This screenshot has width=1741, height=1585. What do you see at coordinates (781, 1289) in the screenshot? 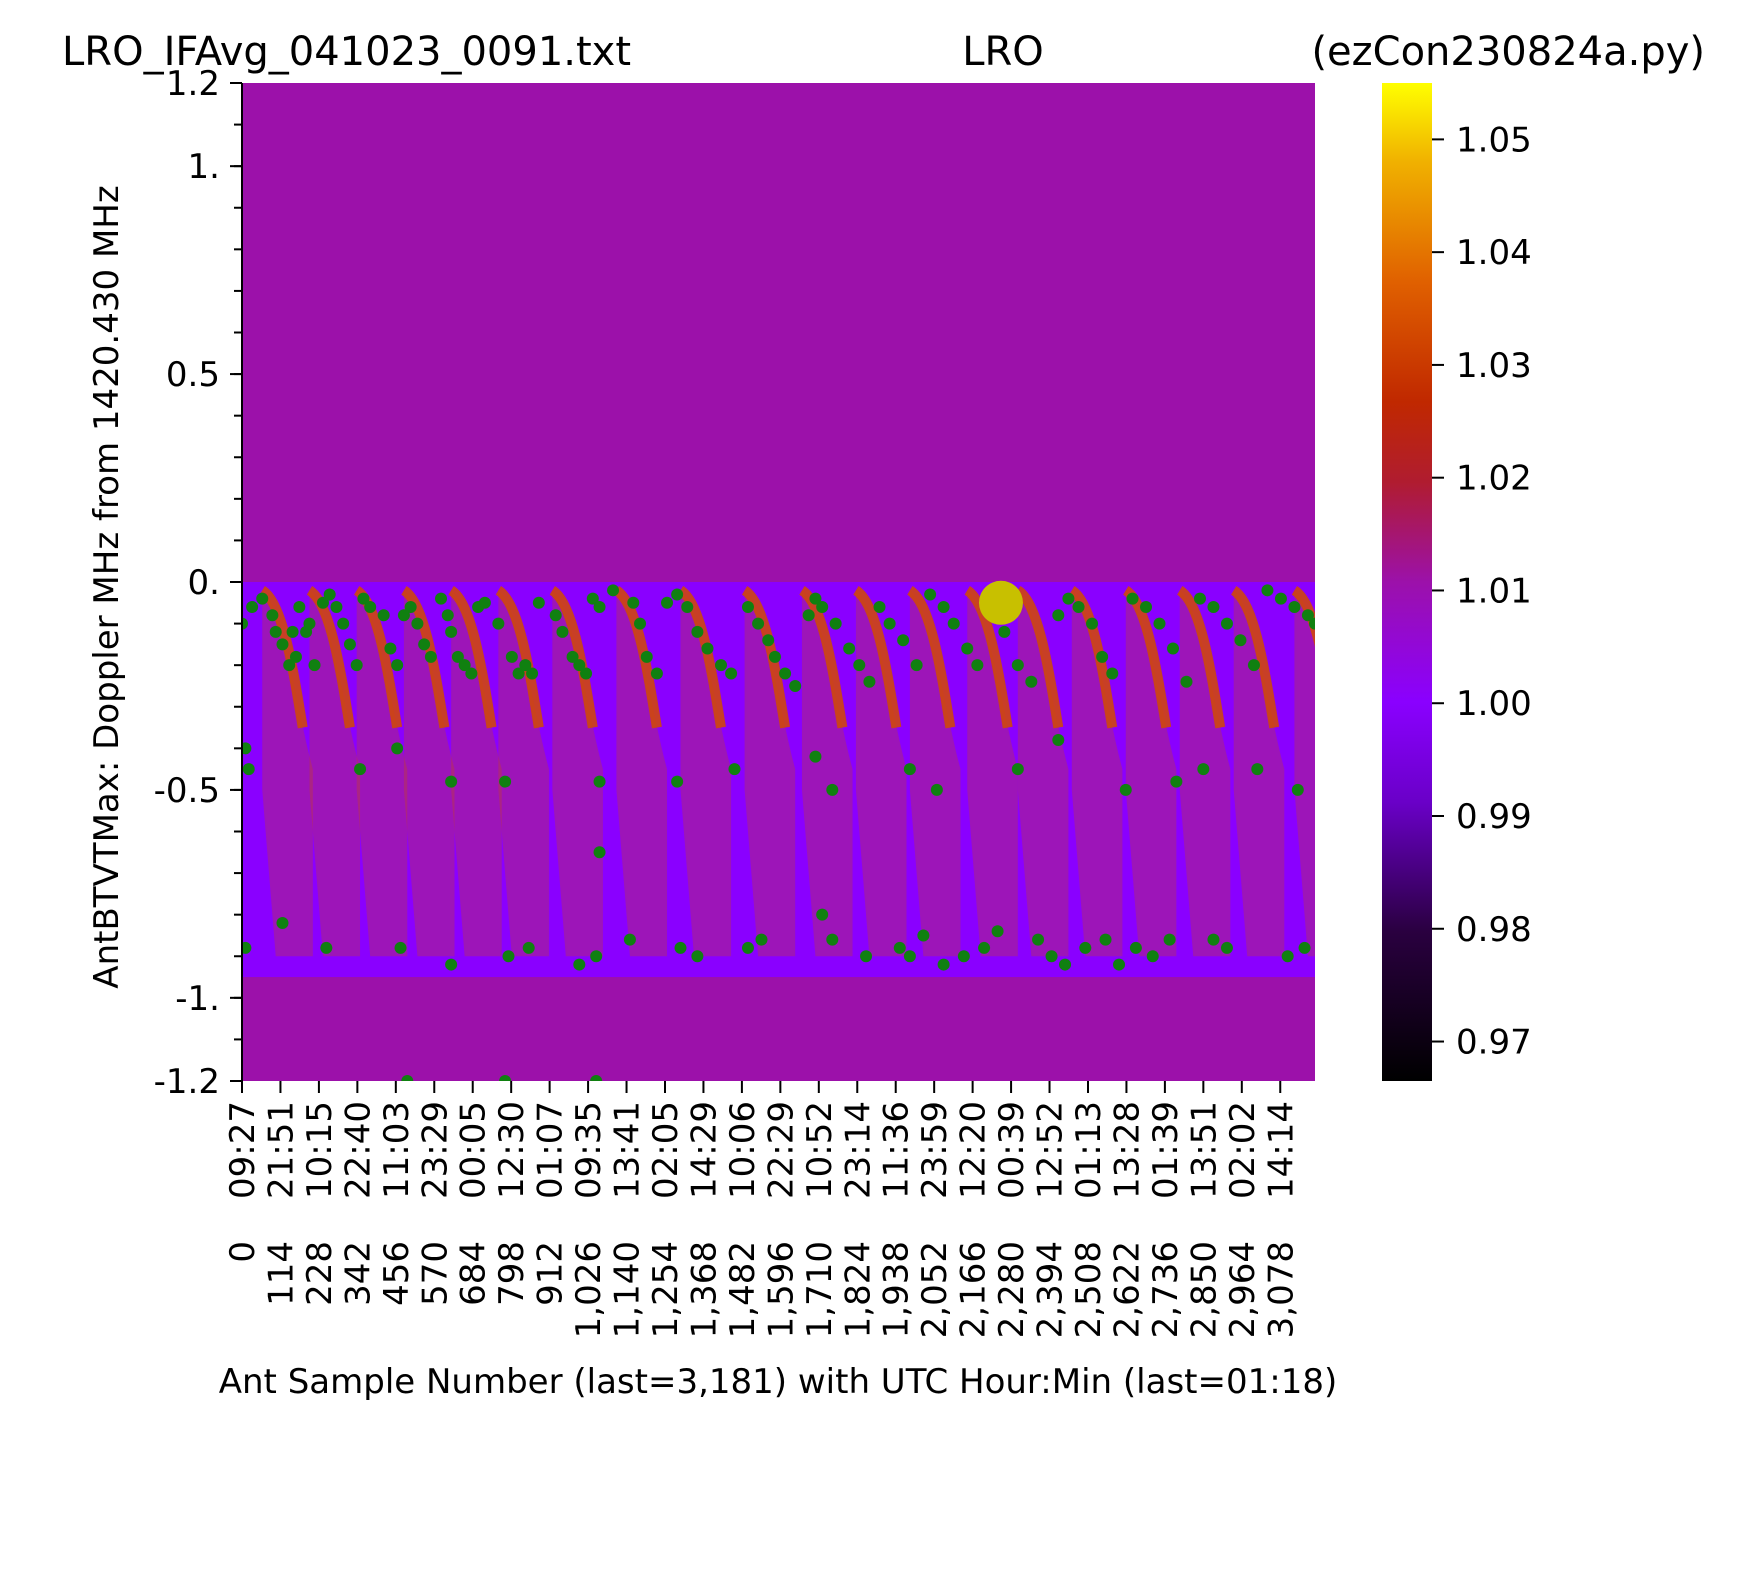
I see `x-tick-sample-label: 1,596` at bounding box center [781, 1289].